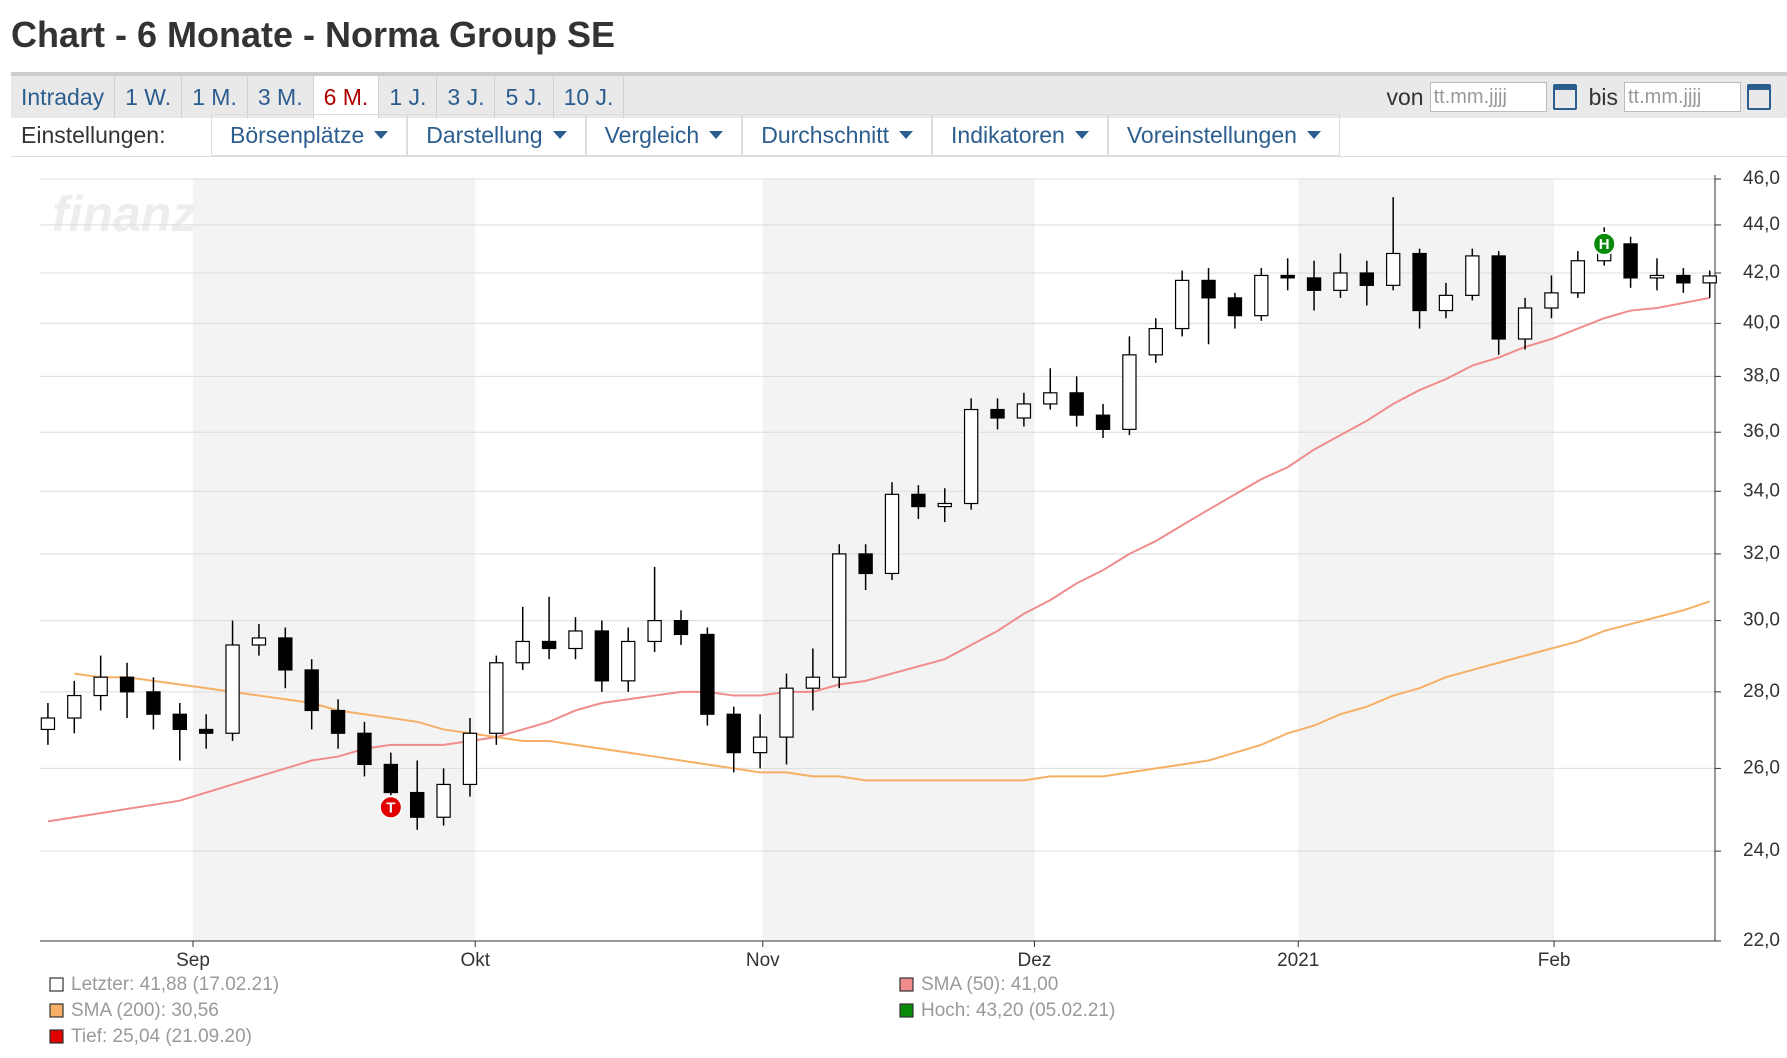  What do you see at coordinates (1761, 431) in the screenshot?
I see `y-tick-label: 36,0` at bounding box center [1761, 431].